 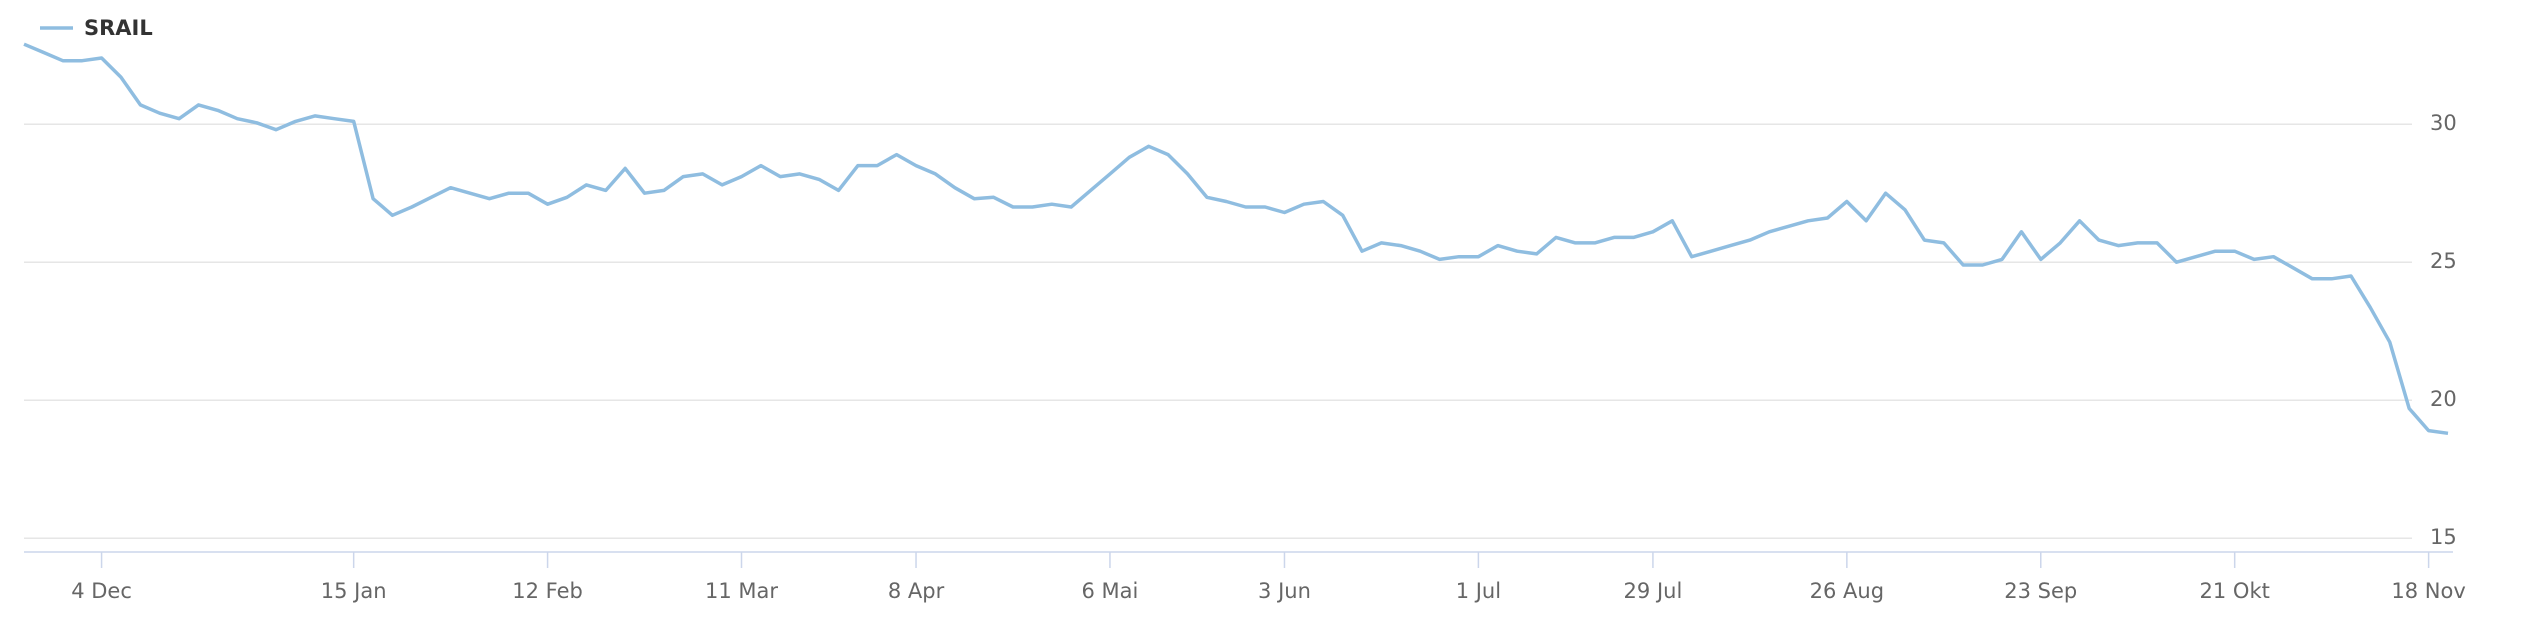 I want to click on x-tick-label: 6 Mai, so click(x=1110, y=591).